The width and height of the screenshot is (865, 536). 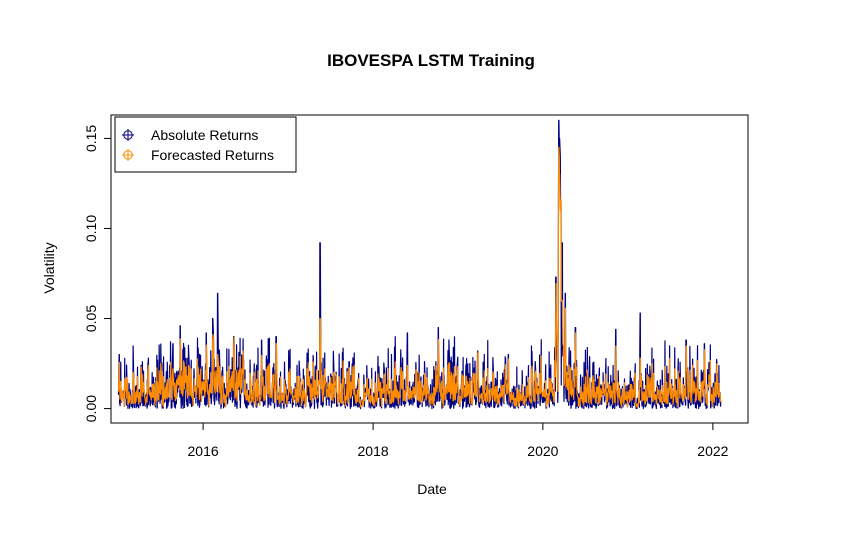 What do you see at coordinates (373, 451) in the screenshot?
I see `x-tick-label: 2018` at bounding box center [373, 451].